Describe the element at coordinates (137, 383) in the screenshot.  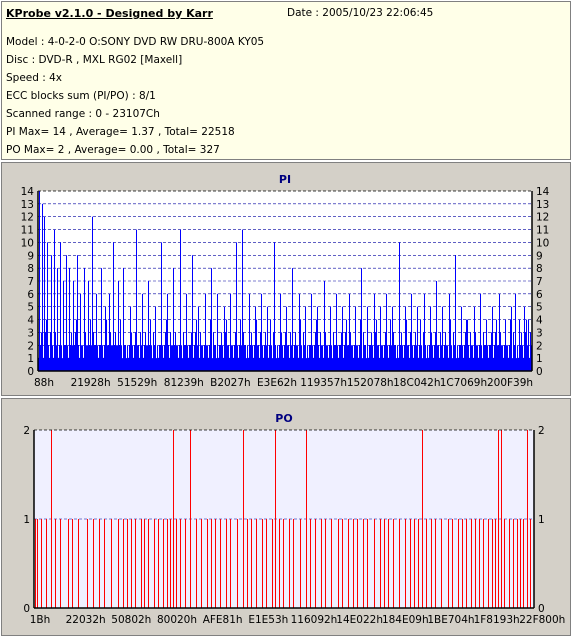
I see `x-tick-label: 51529h` at that location.